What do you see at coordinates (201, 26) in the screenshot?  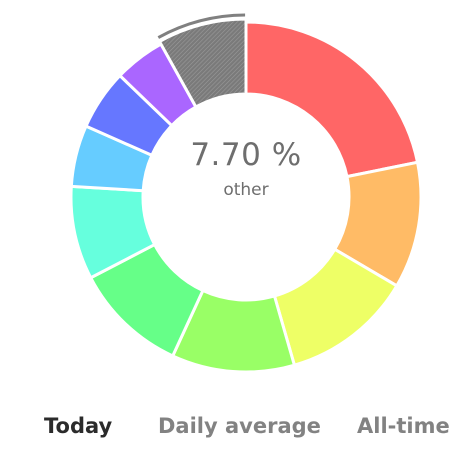 I see `selected-segment-highlight` at bounding box center [201, 26].